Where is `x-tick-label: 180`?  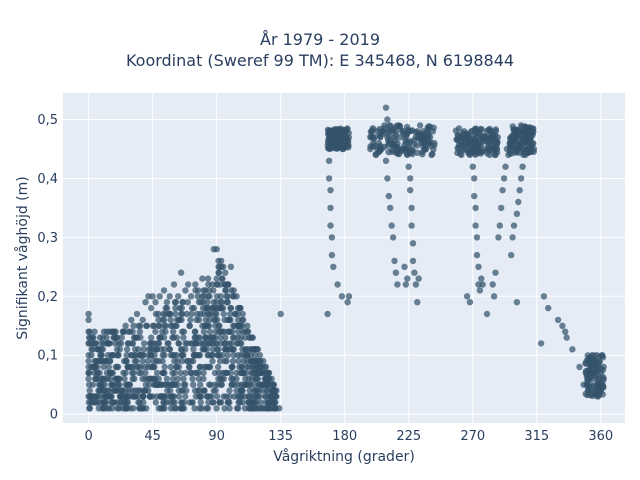
x-tick-label: 180 is located at coordinates (344, 436).